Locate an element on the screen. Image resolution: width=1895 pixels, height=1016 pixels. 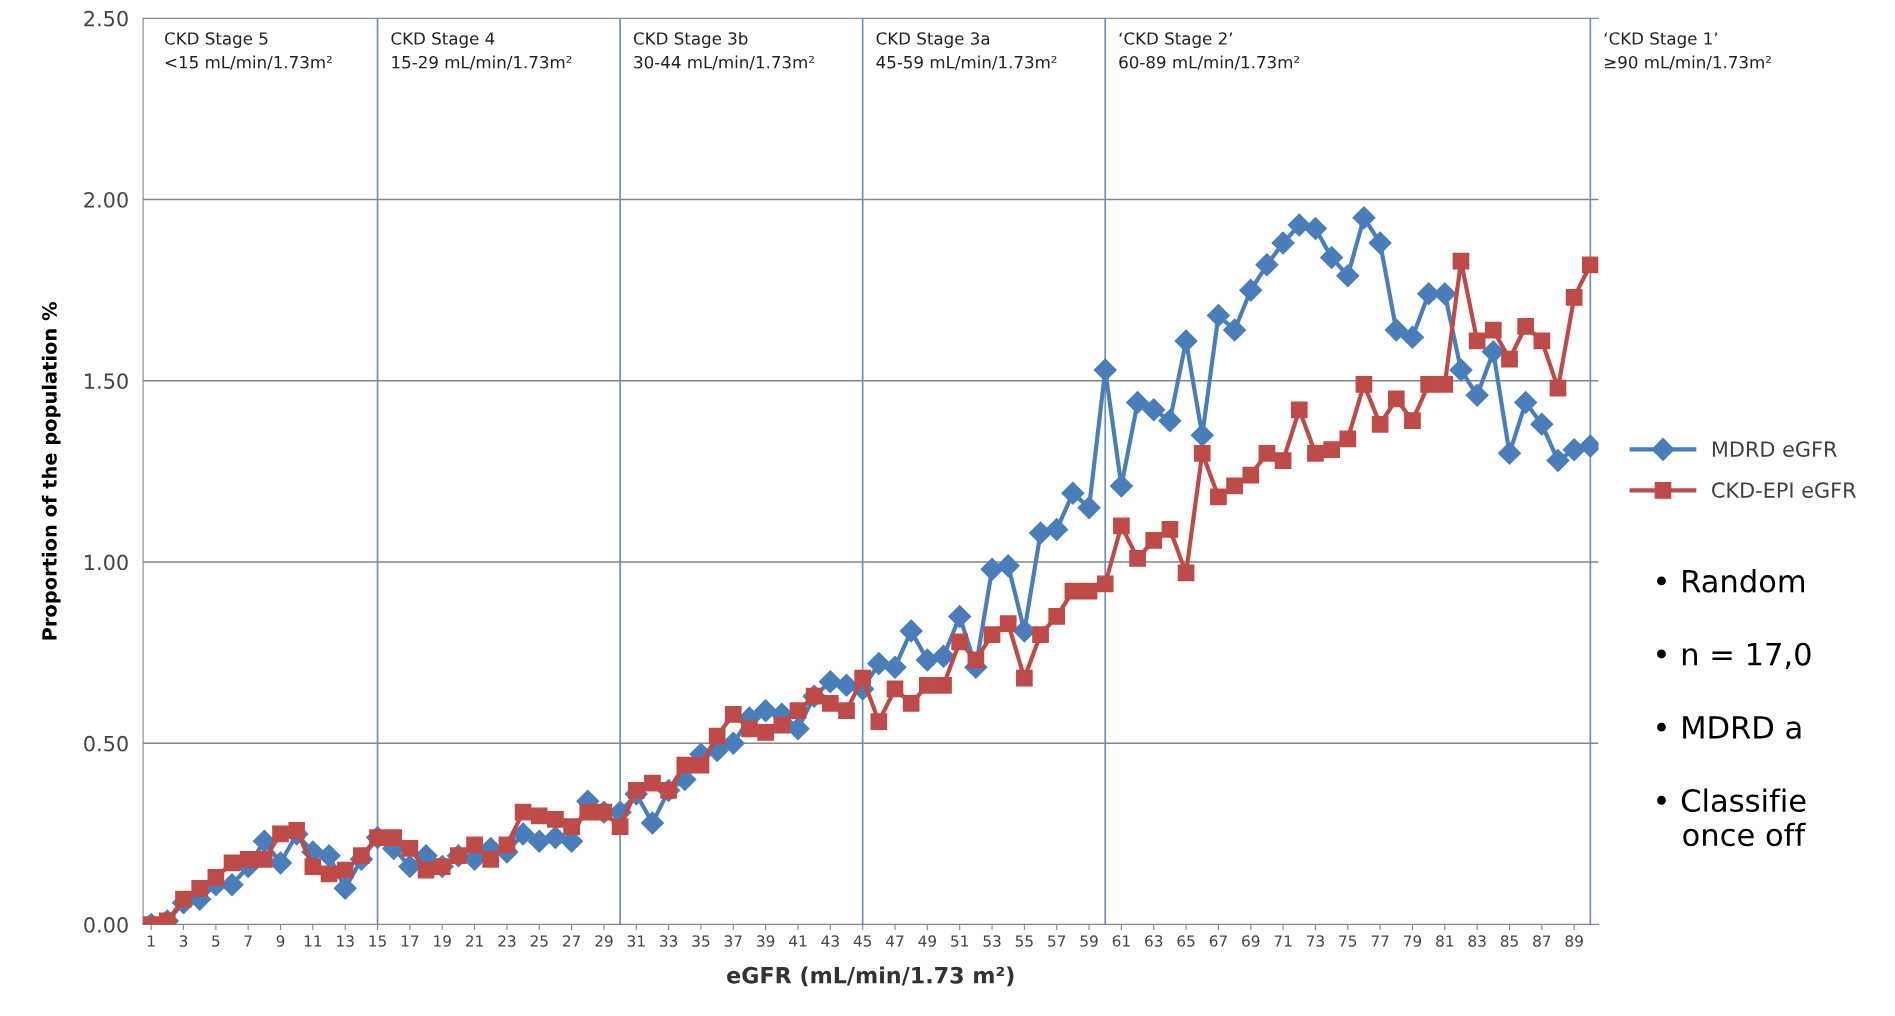
text: • Random is located at coordinates (1731, 580).